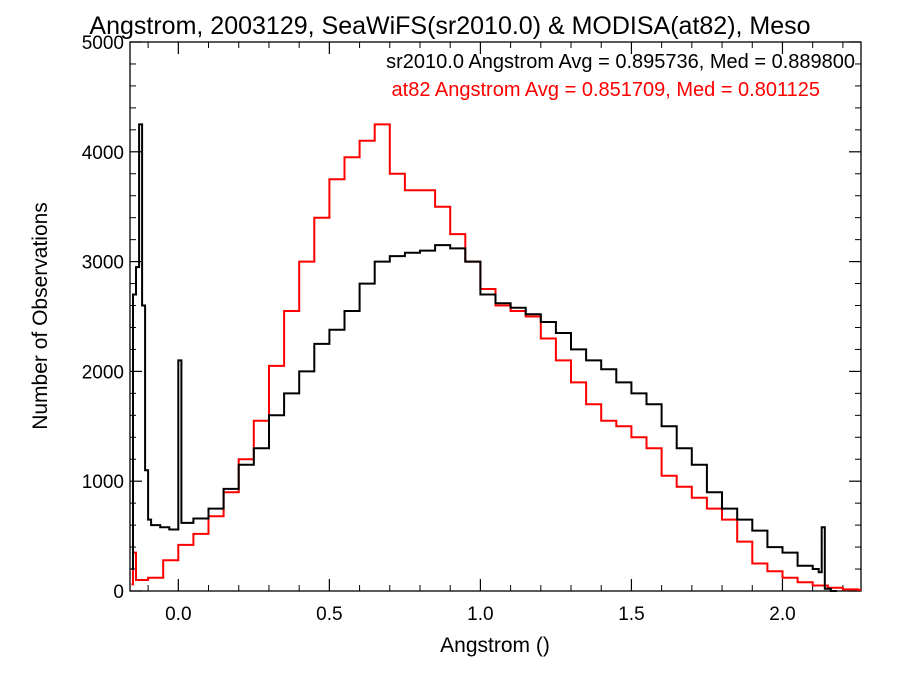 This screenshot has height=675, width=900. Describe the element at coordinates (480, 614) in the screenshot. I see `x-tick-label: 1.0` at that location.